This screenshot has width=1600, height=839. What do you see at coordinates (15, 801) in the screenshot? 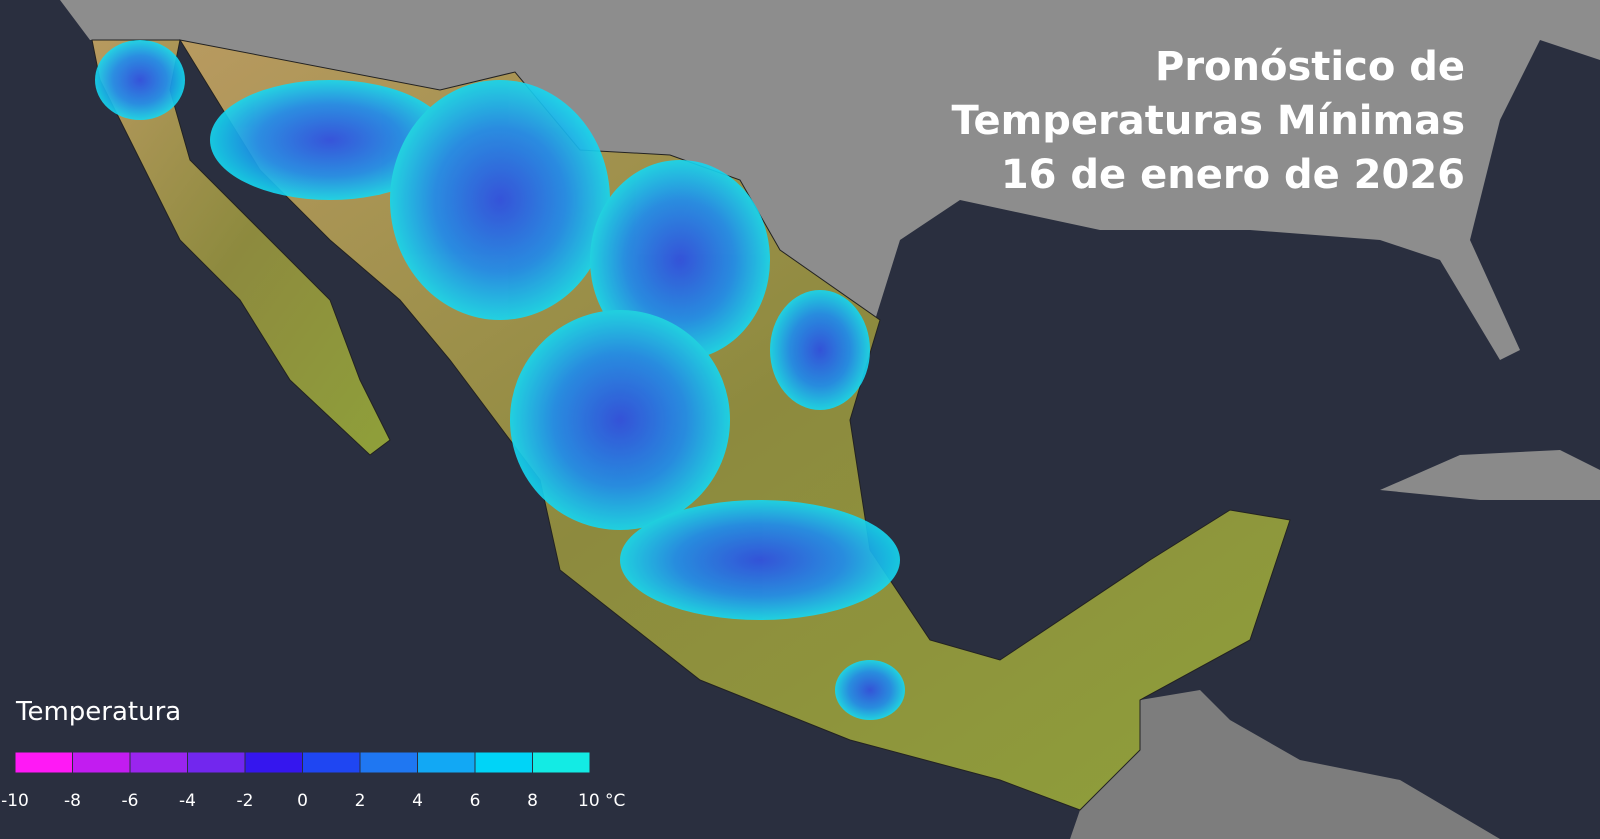
I see `legend-tick-label: -10` at bounding box center [15, 801].